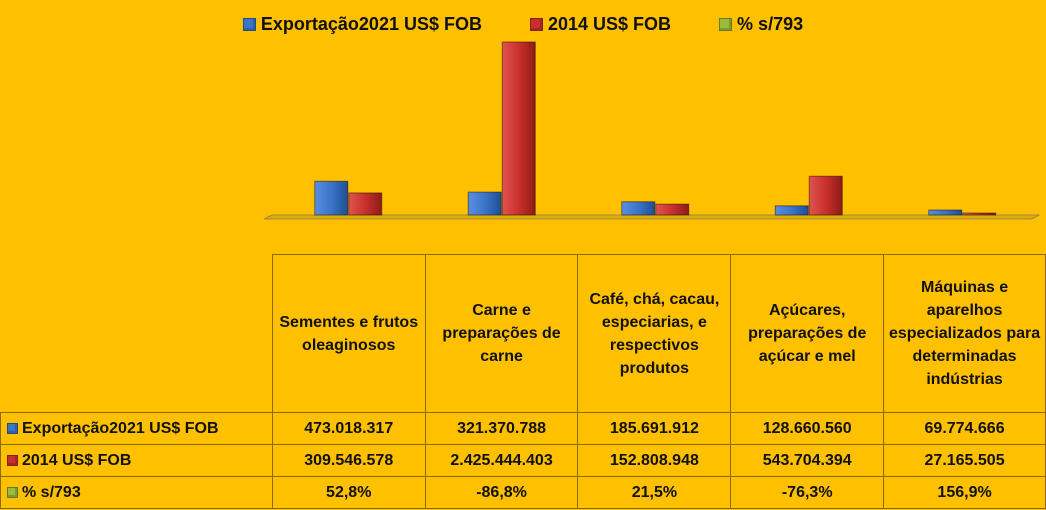 This screenshot has width=1046, height=510. Describe the element at coordinates (654, 492) in the screenshot. I see `data-label-s2-c2: 21,5%` at that location.